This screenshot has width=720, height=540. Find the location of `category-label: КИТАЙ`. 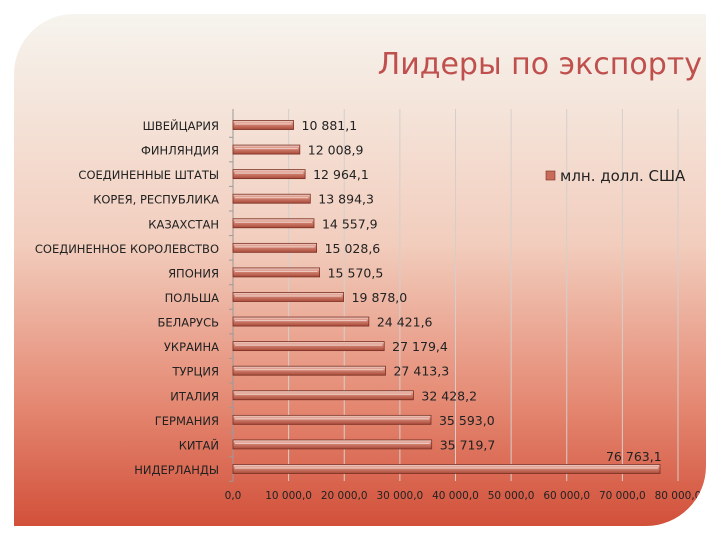

category-label: КИТАЙ is located at coordinates (199, 444).